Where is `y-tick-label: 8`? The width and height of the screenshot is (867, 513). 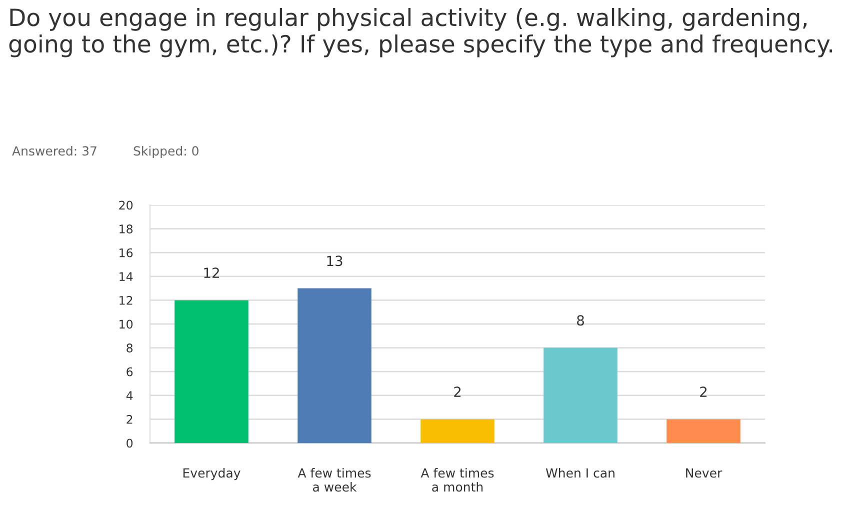 y-tick-label: 8 is located at coordinates (129, 348).